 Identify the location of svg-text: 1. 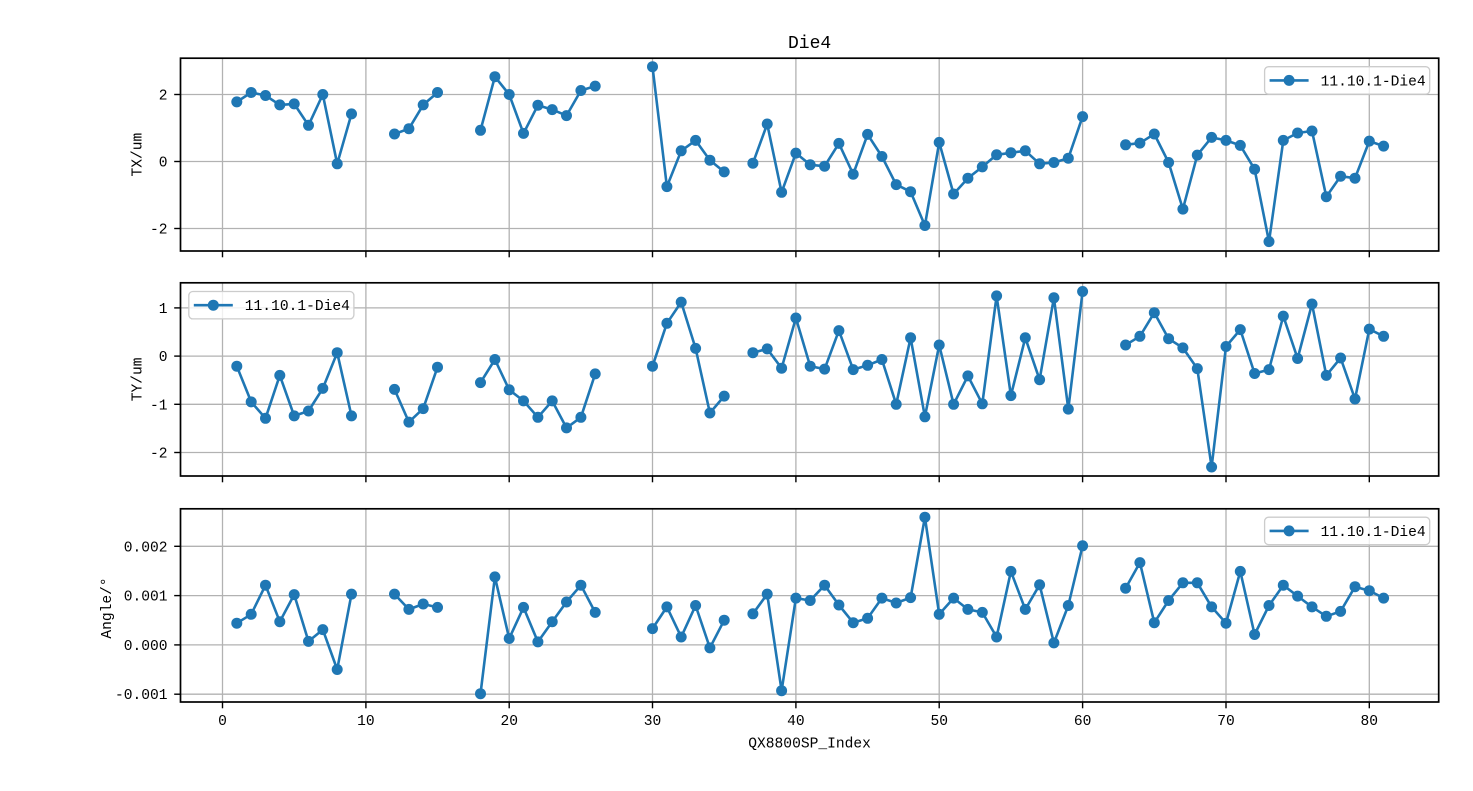
(163, 310).